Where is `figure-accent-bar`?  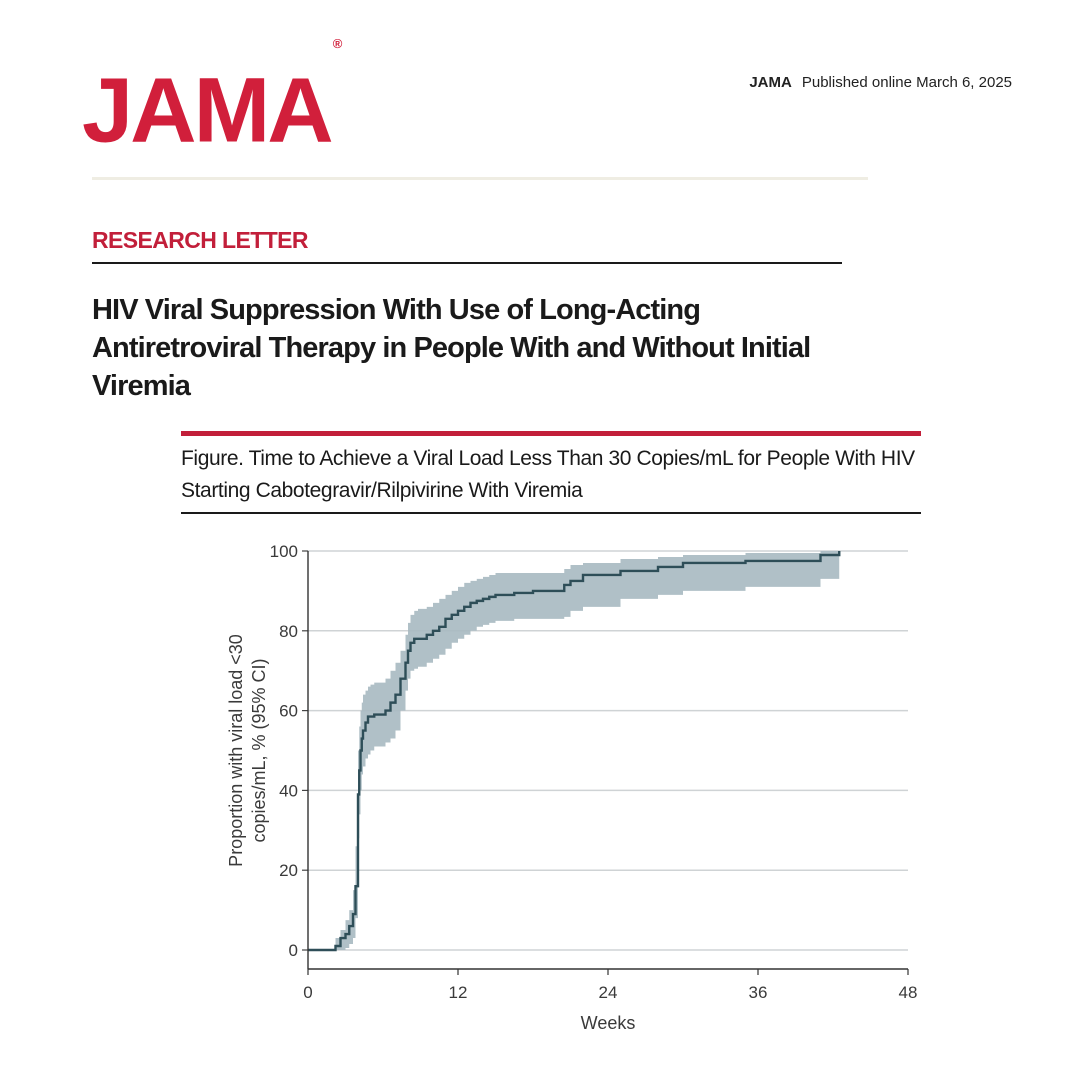
figure-accent-bar is located at coordinates (551, 433).